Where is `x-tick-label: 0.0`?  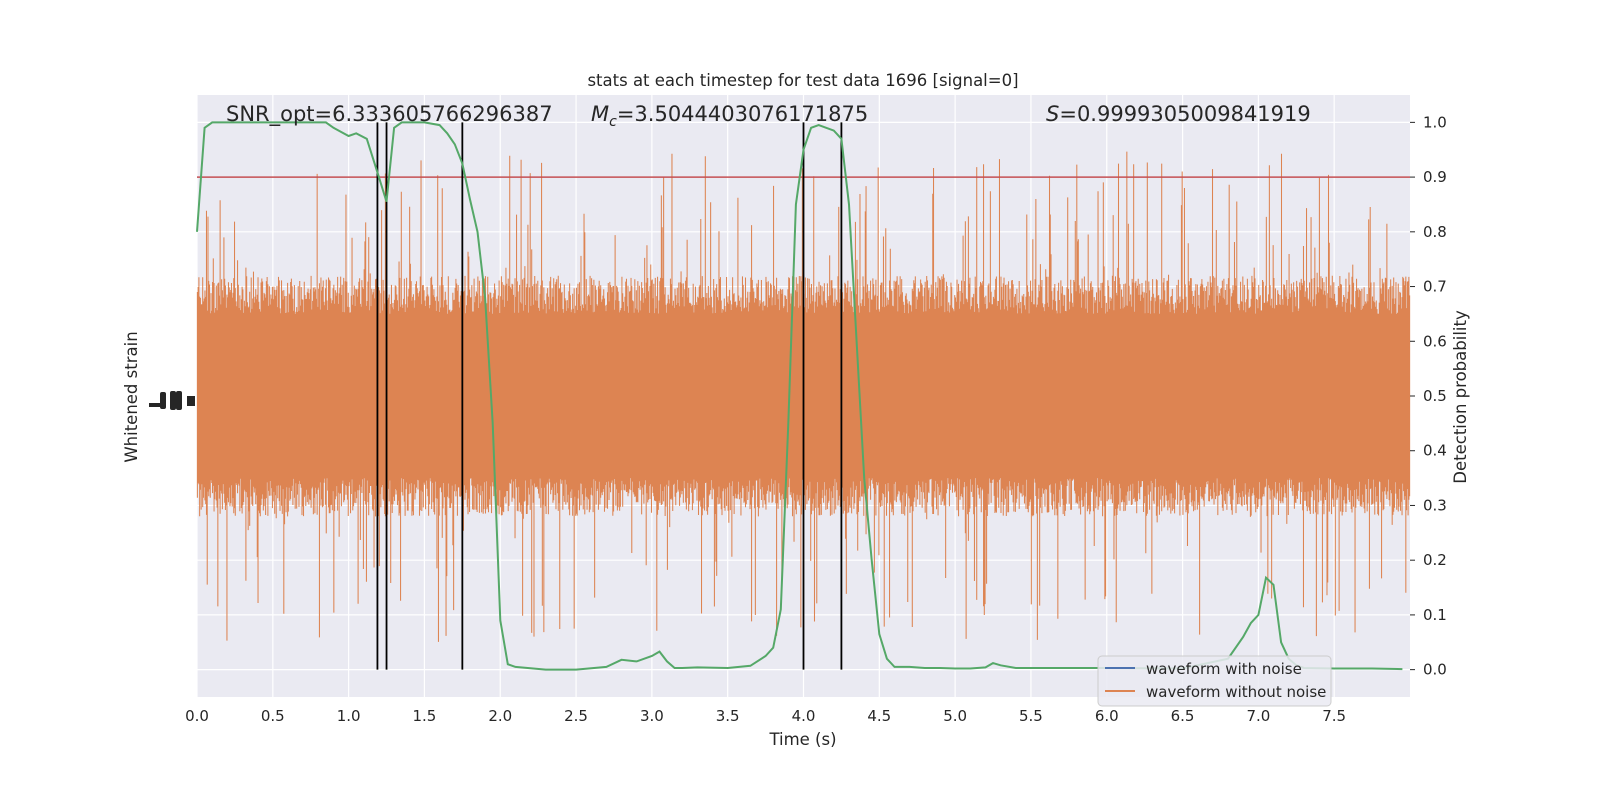
x-tick-label: 0.0 is located at coordinates (197, 716).